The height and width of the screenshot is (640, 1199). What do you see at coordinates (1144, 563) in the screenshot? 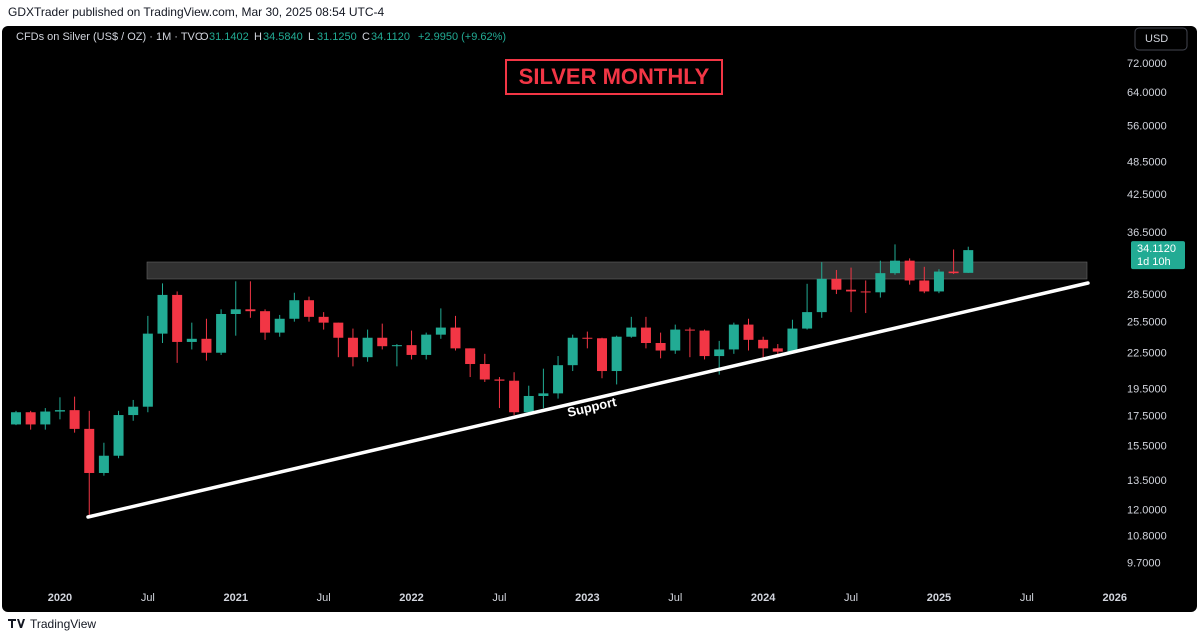
I see `y-tick-label: 9.7000` at bounding box center [1144, 563].